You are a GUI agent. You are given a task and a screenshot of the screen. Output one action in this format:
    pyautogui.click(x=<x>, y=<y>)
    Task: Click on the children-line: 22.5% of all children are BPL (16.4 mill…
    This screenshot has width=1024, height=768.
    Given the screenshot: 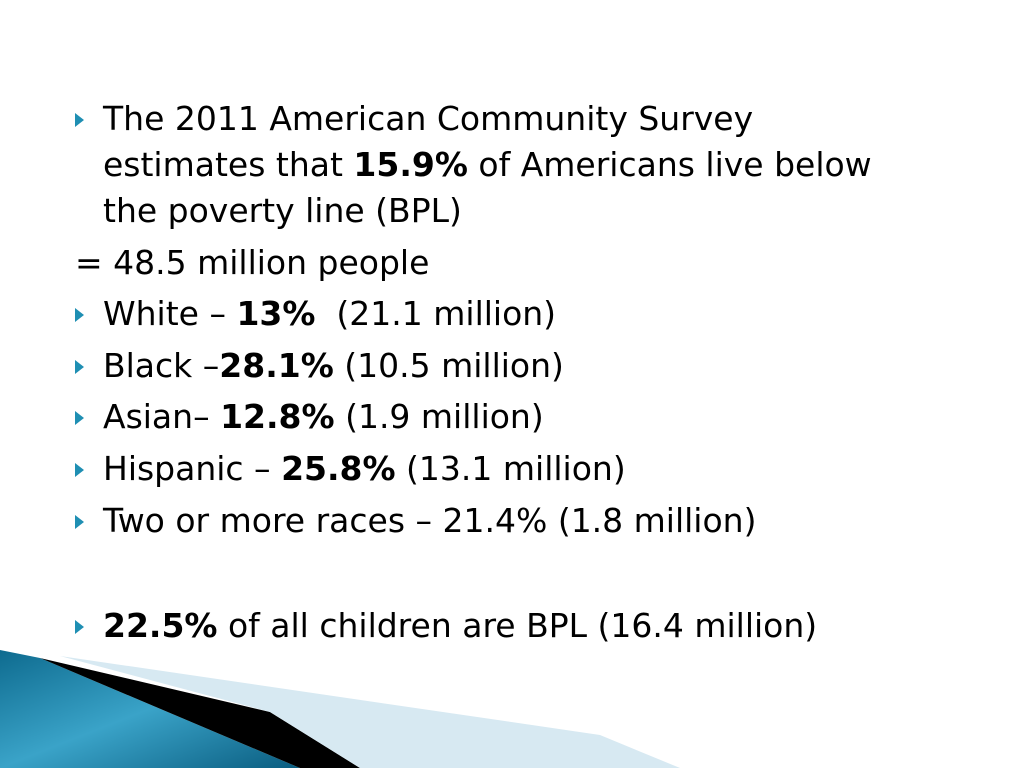 What is the action you would take?
    pyautogui.click(x=460, y=625)
    